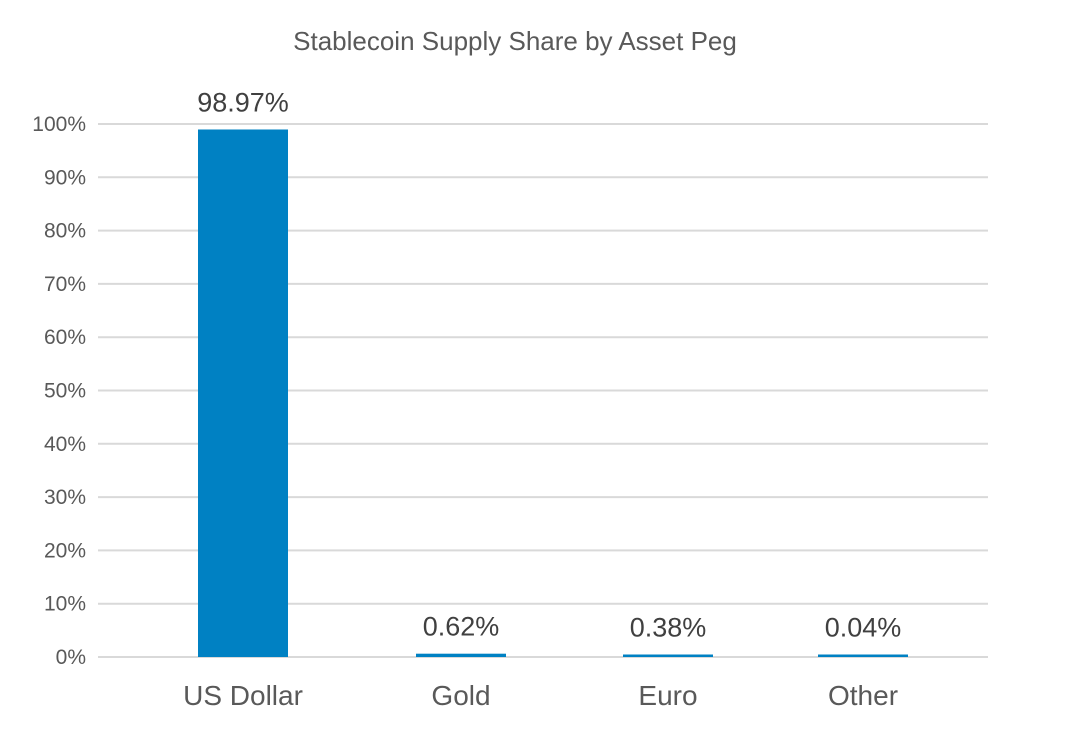  I want to click on x-category-label: Gold, so click(460, 695).